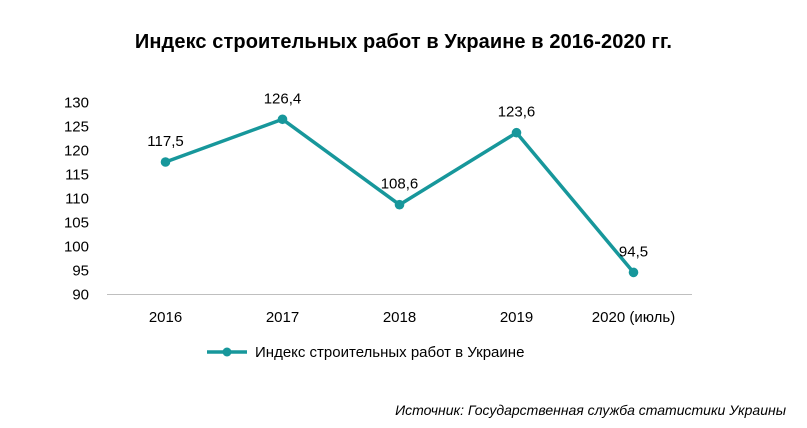  I want to click on y-tick-label: 110, so click(77, 199).